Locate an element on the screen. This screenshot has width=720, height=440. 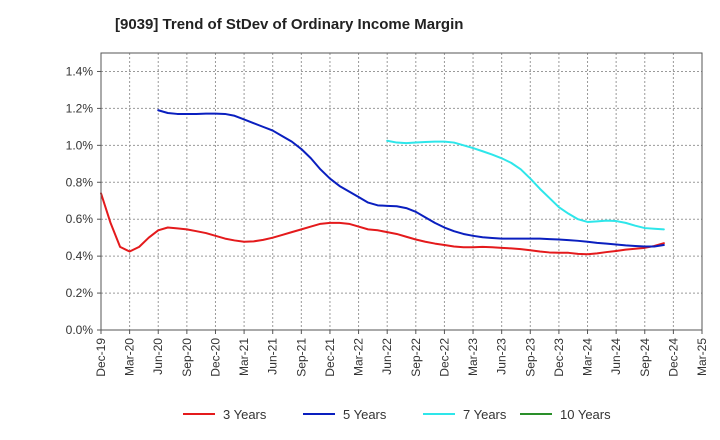
x-tick-label: Mar-24 is located at coordinates (588, 357).